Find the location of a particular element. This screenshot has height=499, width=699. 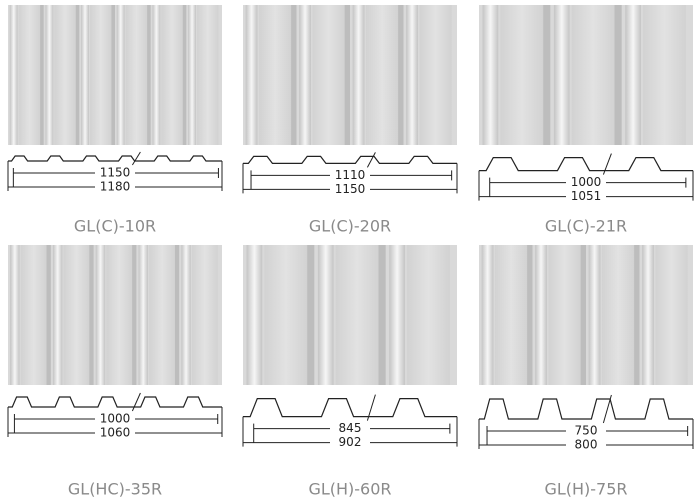

product-name: GL(C)-21R is located at coordinates (586, 226).